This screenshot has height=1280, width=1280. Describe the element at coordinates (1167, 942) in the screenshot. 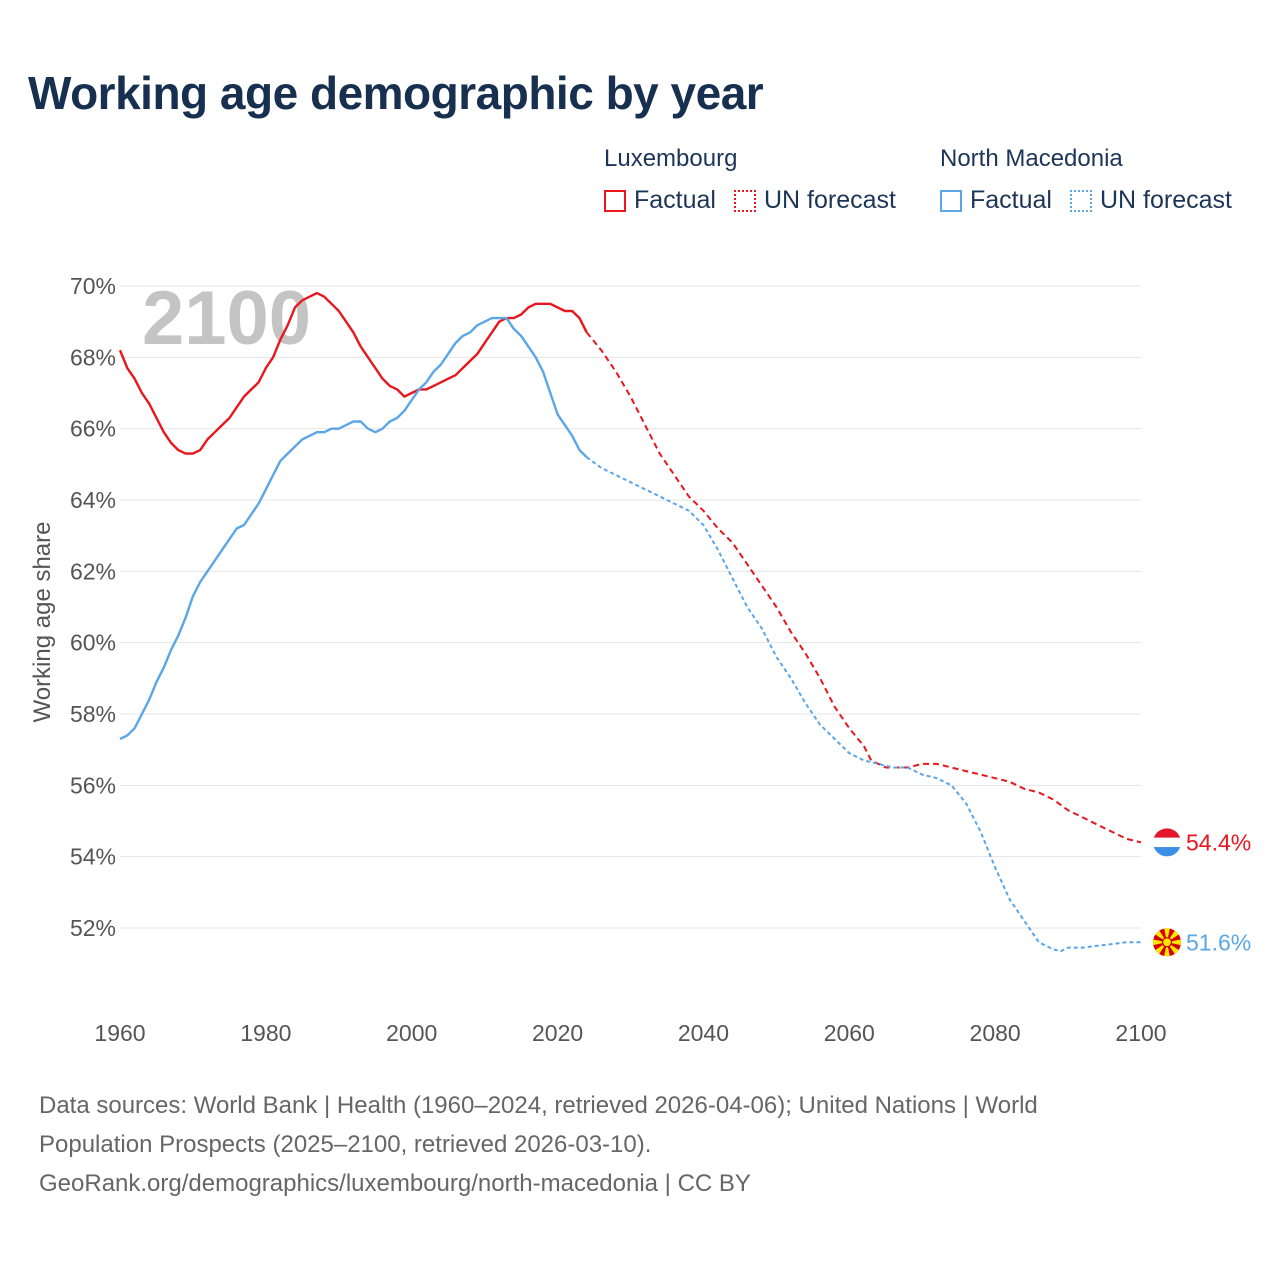

I see `flag-north-macedonia-icon` at that location.